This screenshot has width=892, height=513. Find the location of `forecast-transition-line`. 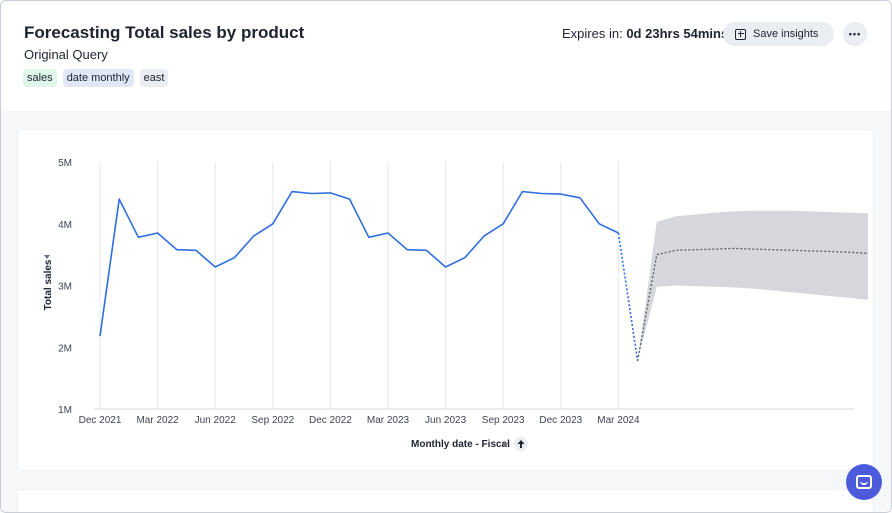

forecast-transition-line is located at coordinates (628, 296).